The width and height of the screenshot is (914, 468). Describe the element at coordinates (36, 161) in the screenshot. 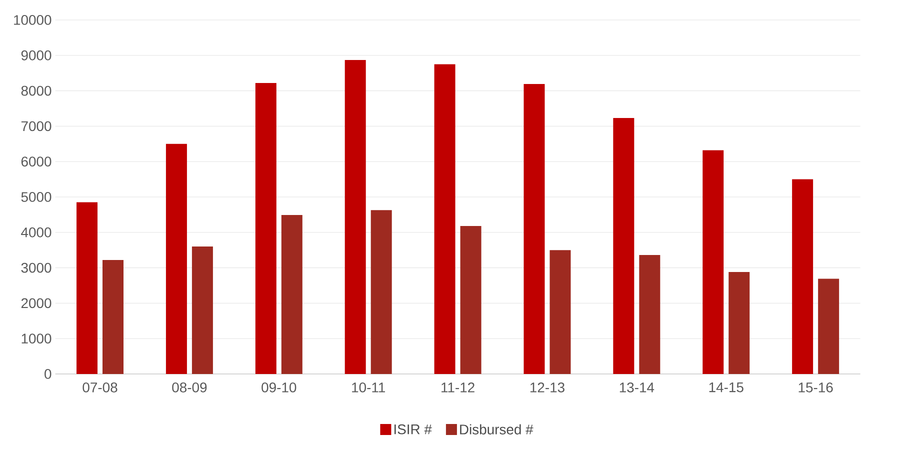

I see `y-tick-label: 6000` at that location.